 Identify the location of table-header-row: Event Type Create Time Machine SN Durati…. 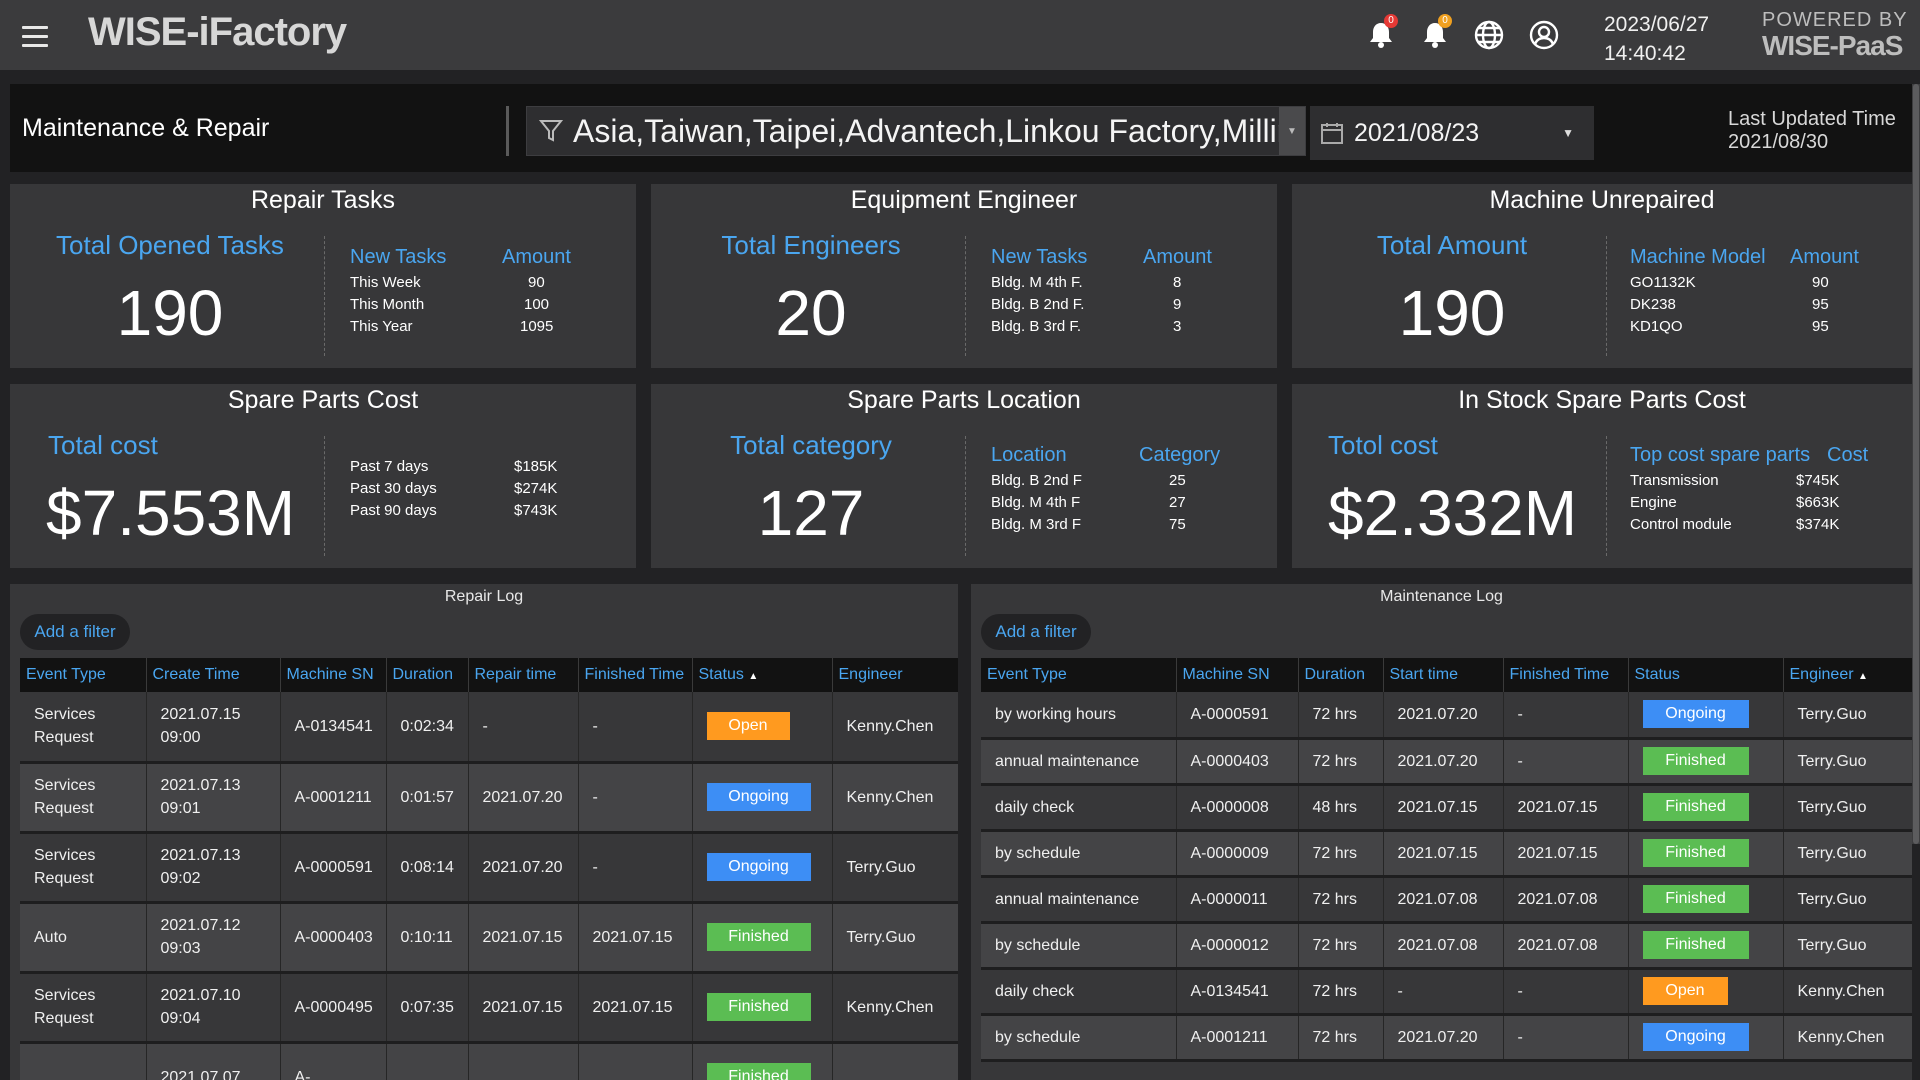
(489, 675).